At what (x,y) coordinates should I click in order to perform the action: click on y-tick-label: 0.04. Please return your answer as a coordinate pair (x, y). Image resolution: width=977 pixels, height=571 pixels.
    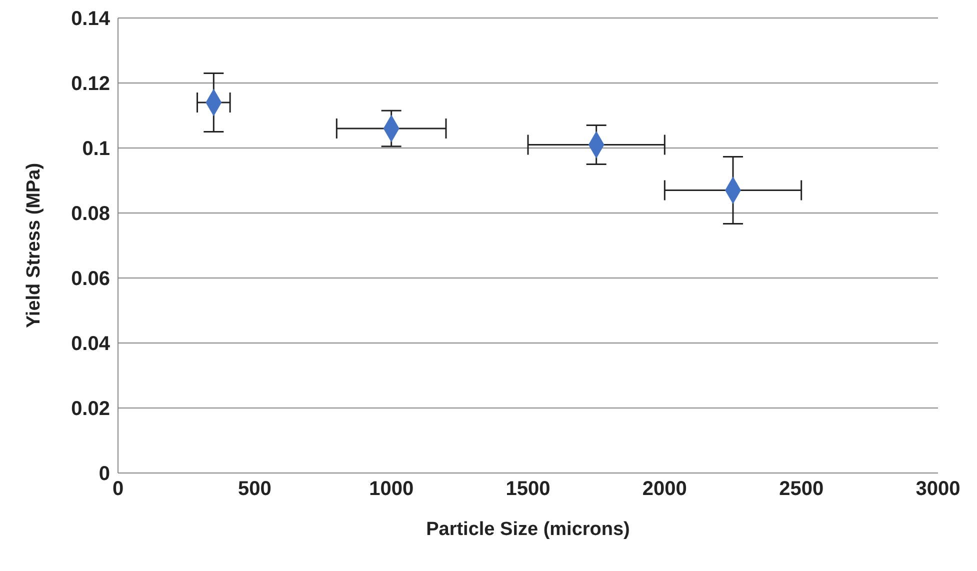
    Looking at the image, I should click on (91, 344).